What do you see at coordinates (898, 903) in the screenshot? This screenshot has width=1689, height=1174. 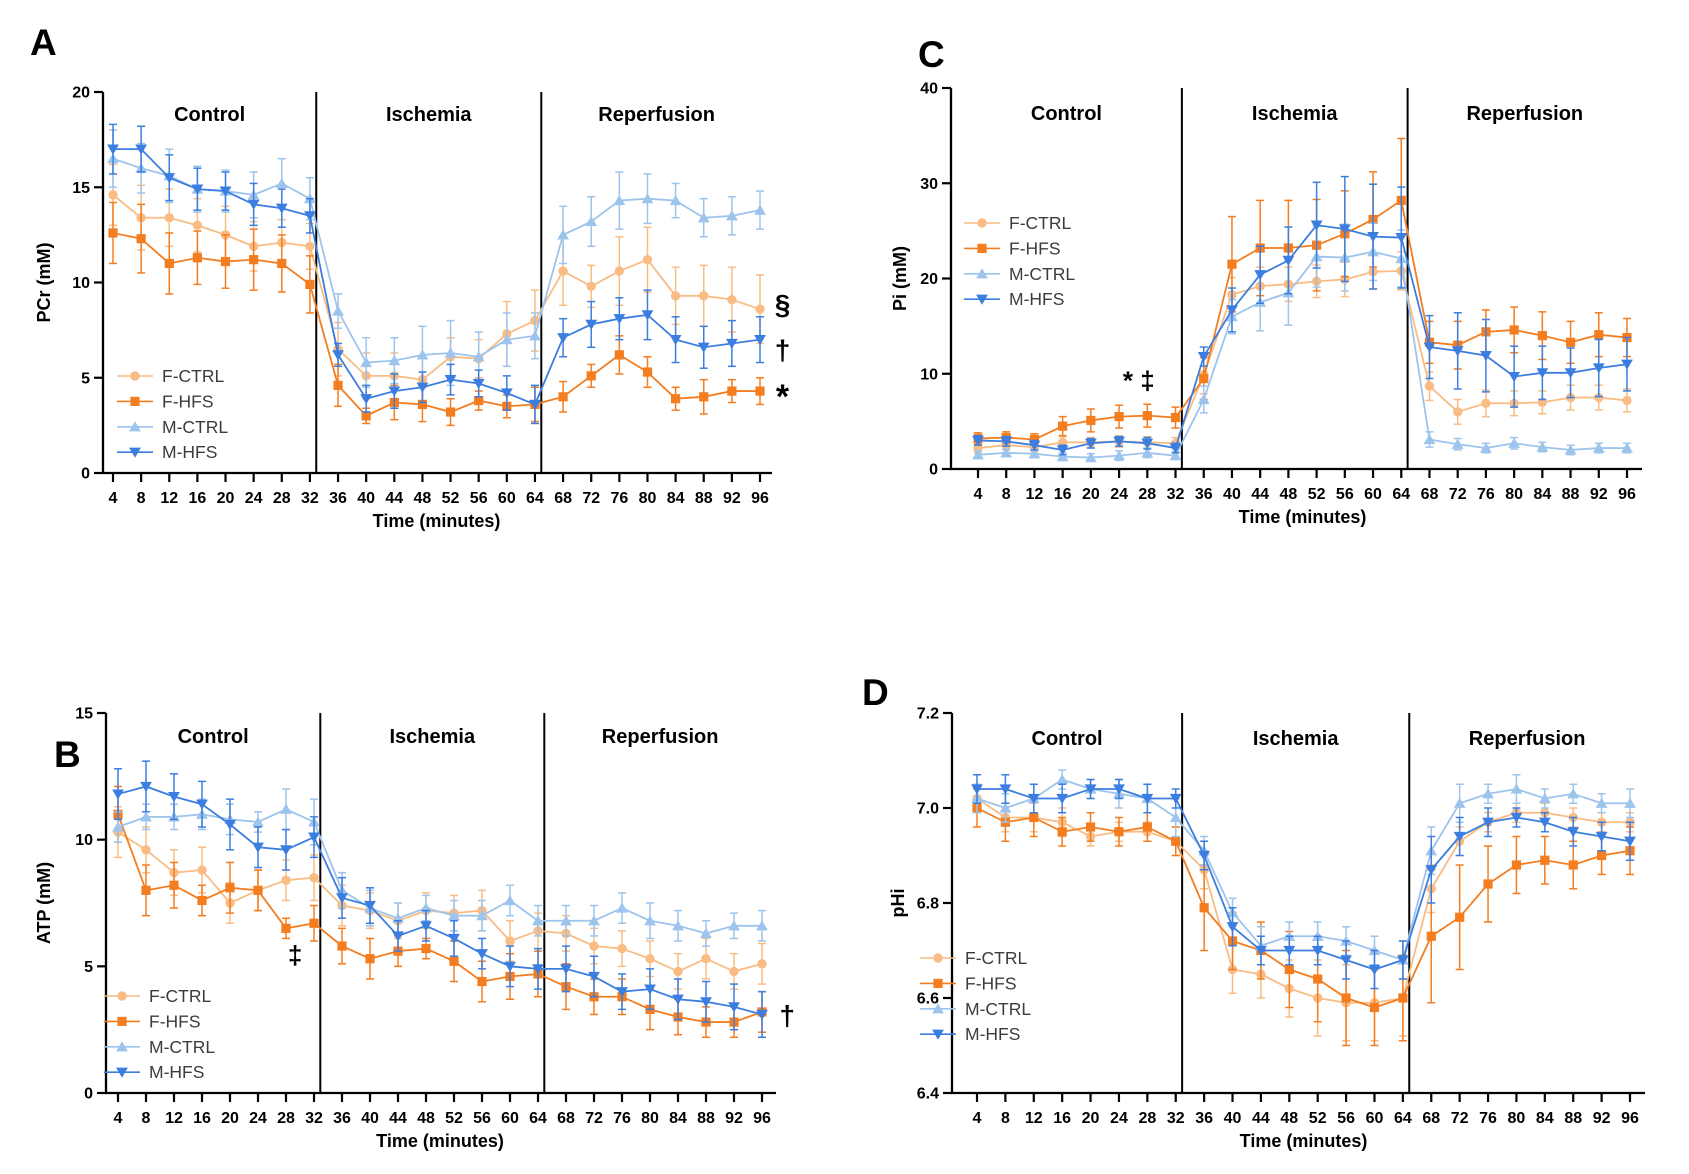 I see `y-axis-title: pHi` at bounding box center [898, 903].